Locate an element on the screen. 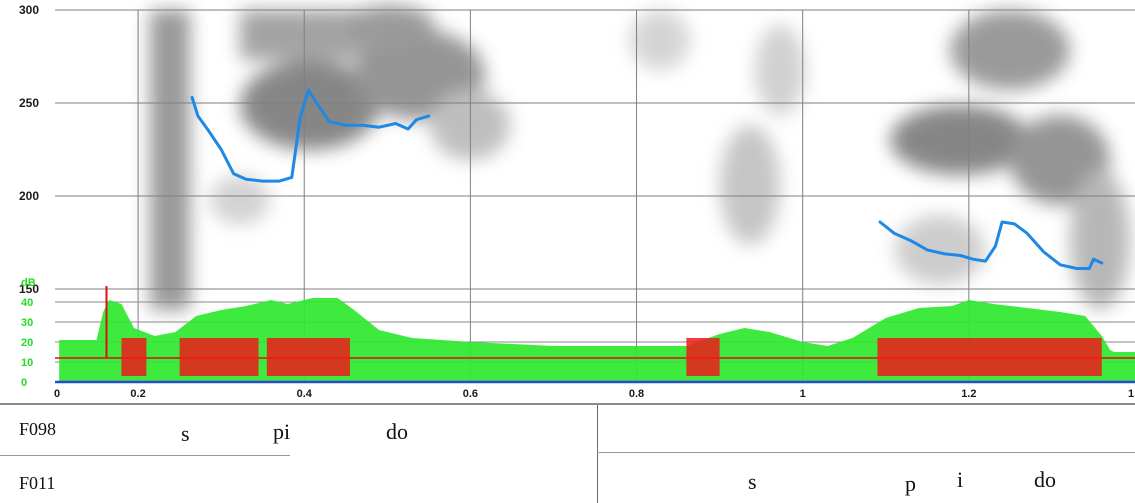  speaker-label-f011: F011 is located at coordinates (37, 483).